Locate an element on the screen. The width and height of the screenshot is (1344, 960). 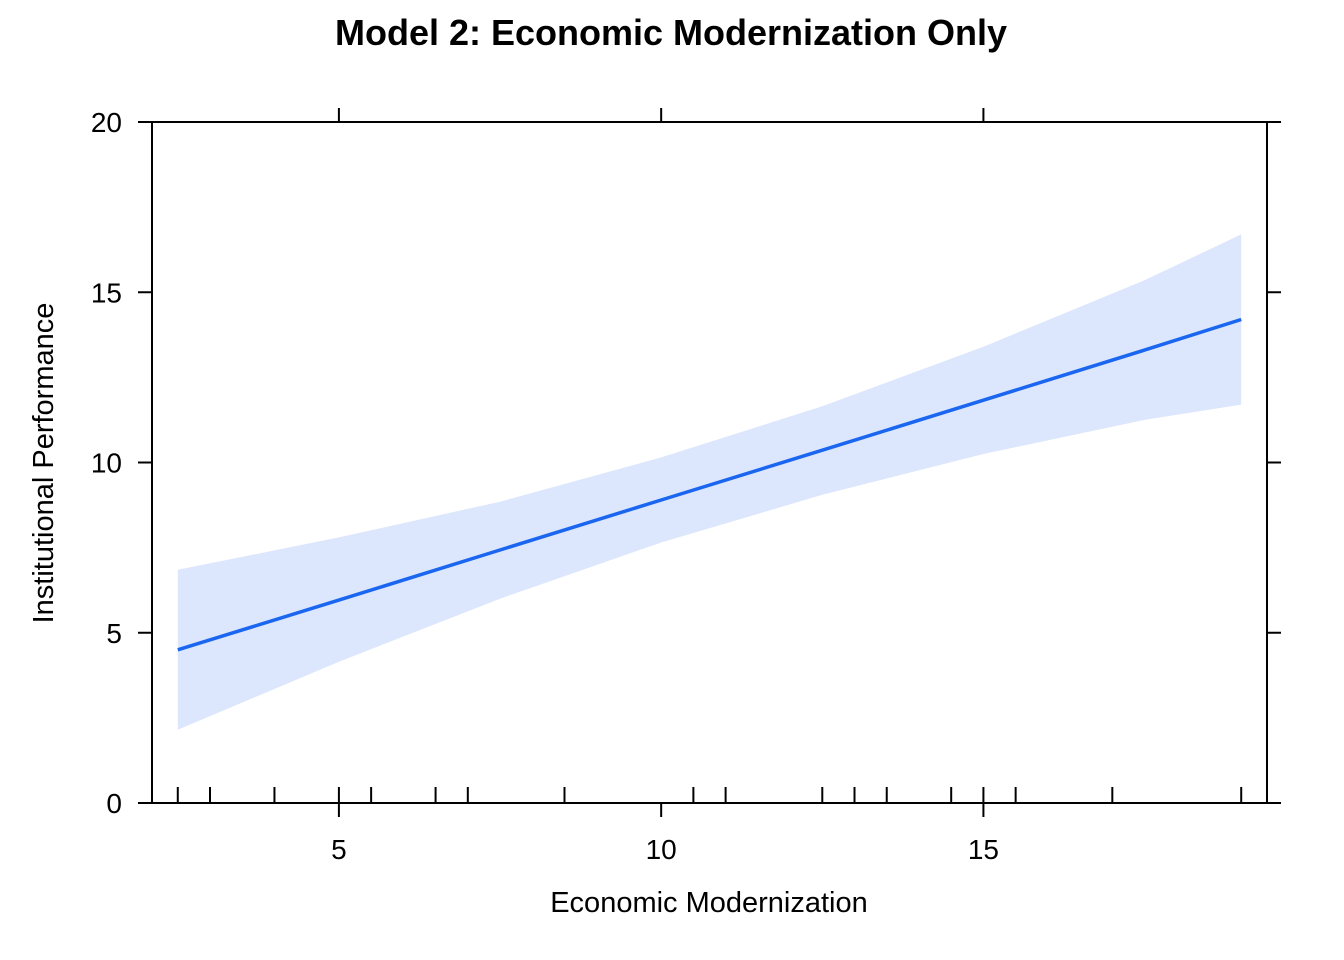
x-tick-label: 15 is located at coordinates (983, 849).